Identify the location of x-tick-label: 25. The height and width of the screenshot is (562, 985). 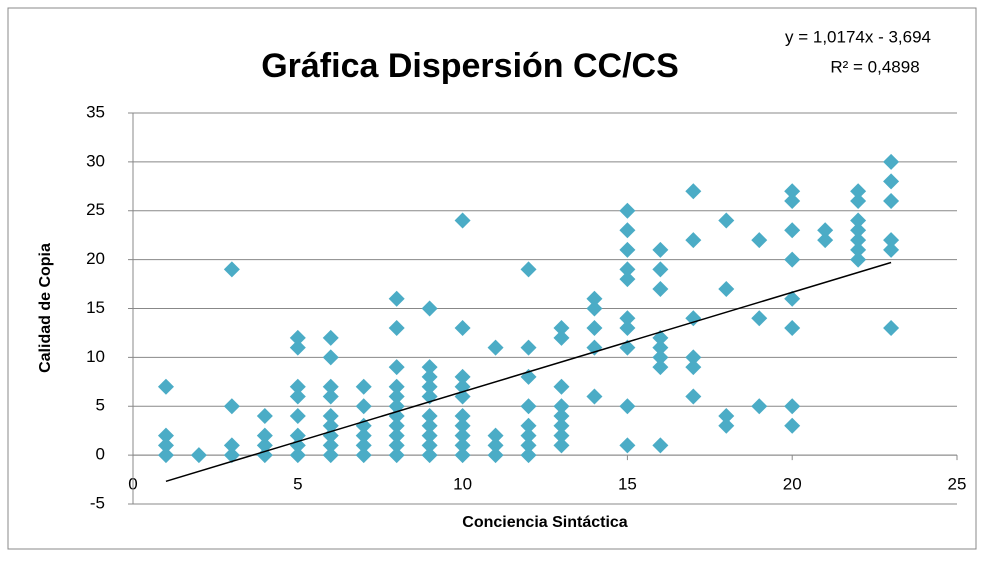
(957, 484).